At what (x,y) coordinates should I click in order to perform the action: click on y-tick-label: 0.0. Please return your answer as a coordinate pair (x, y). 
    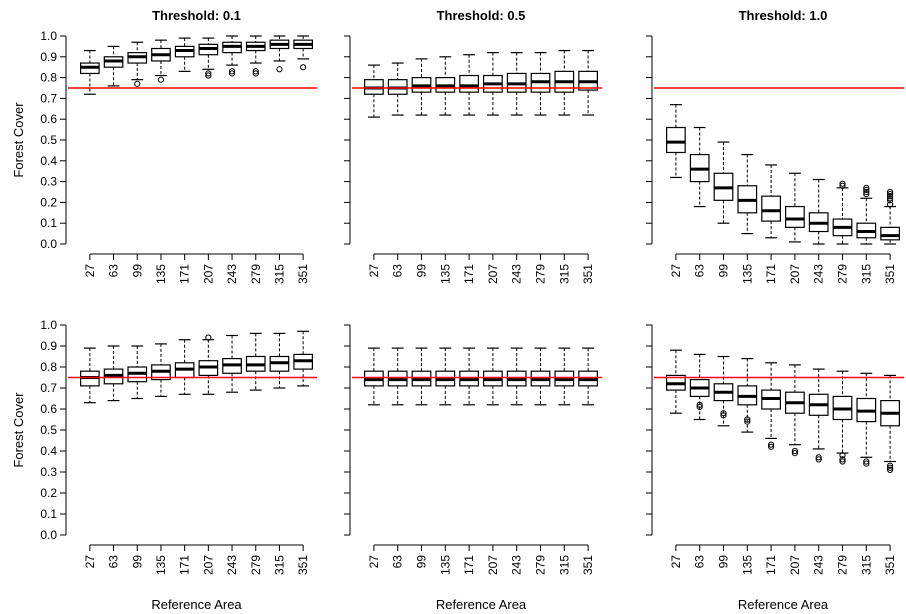
    Looking at the image, I should click on (48, 535).